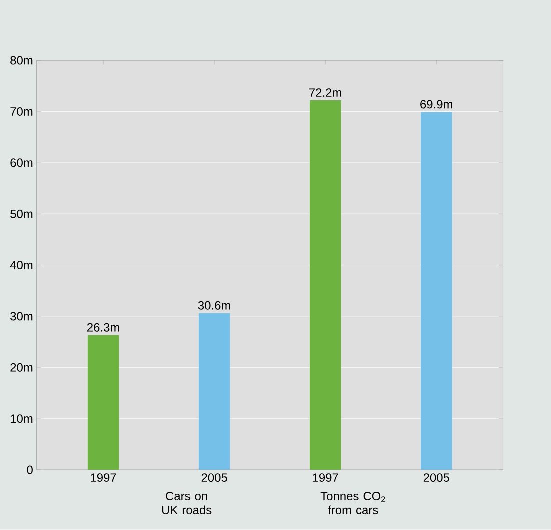 The image size is (551, 530). Describe the element at coordinates (187, 503) in the screenshot. I see `text: Cars on UK roads` at that location.